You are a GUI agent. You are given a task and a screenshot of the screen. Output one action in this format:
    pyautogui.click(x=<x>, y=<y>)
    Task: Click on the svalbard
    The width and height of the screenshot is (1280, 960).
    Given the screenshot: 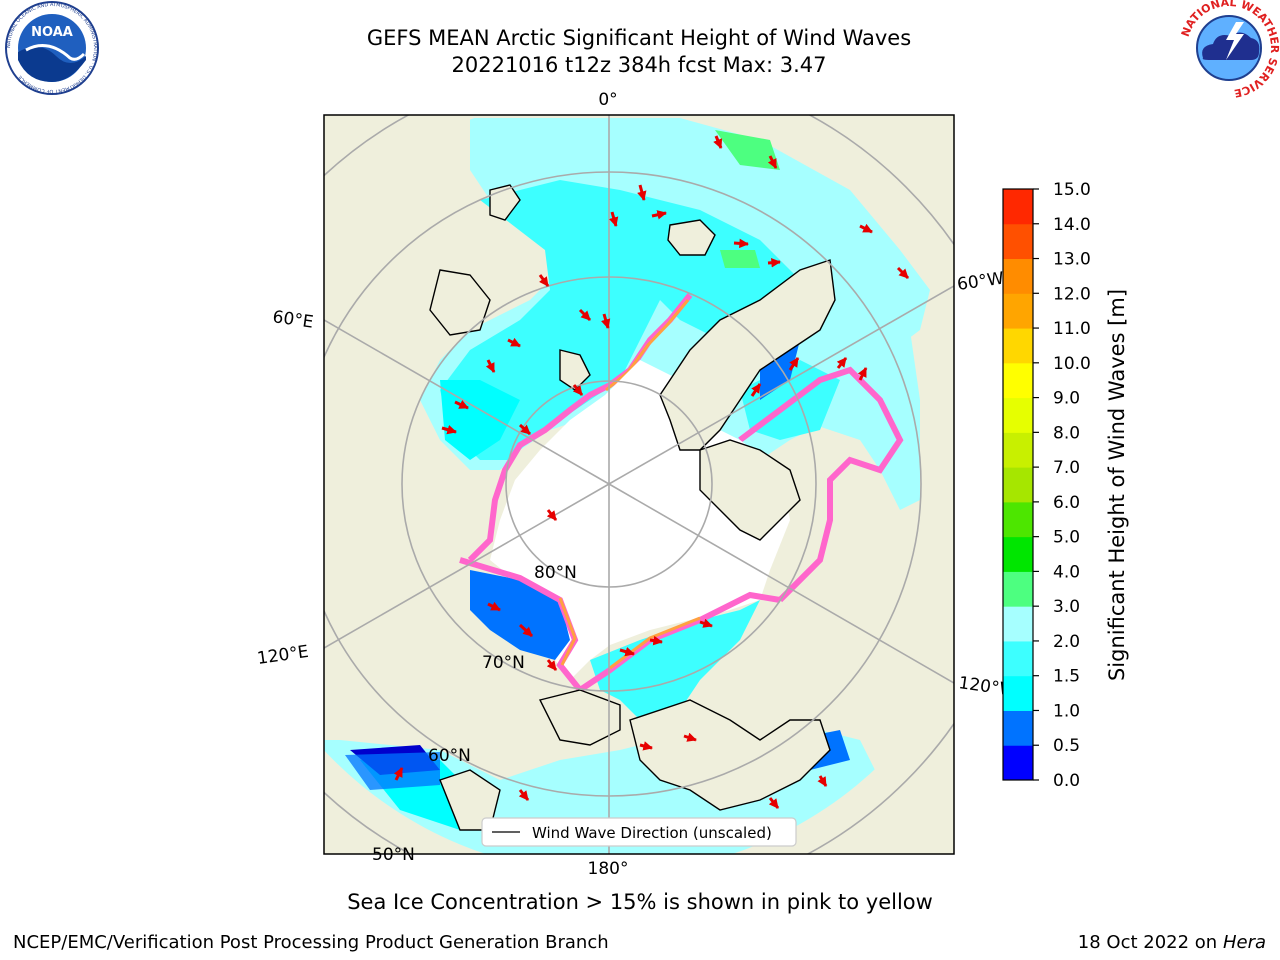 What is the action you would take?
    pyautogui.click(x=691, y=237)
    